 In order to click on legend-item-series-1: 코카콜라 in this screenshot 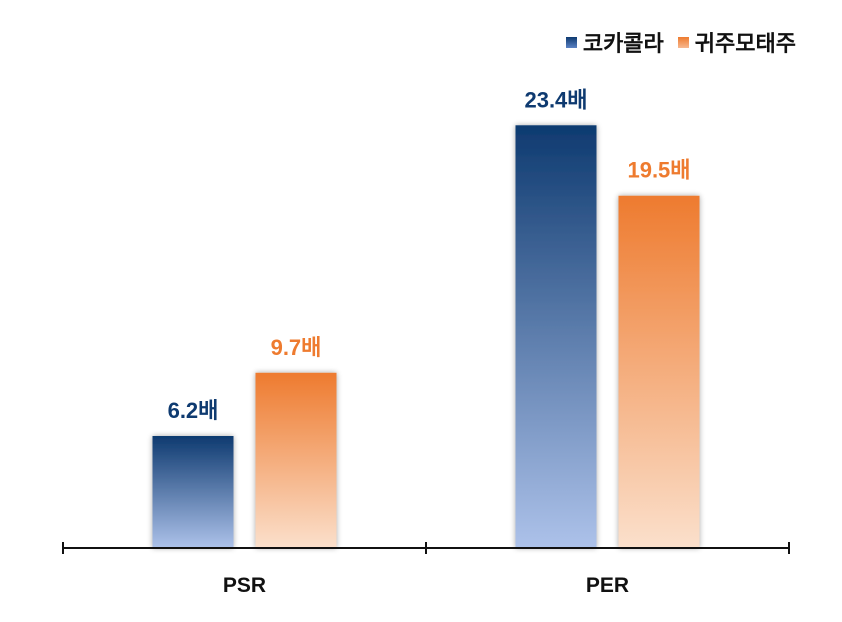, I will do `click(614, 42)`.